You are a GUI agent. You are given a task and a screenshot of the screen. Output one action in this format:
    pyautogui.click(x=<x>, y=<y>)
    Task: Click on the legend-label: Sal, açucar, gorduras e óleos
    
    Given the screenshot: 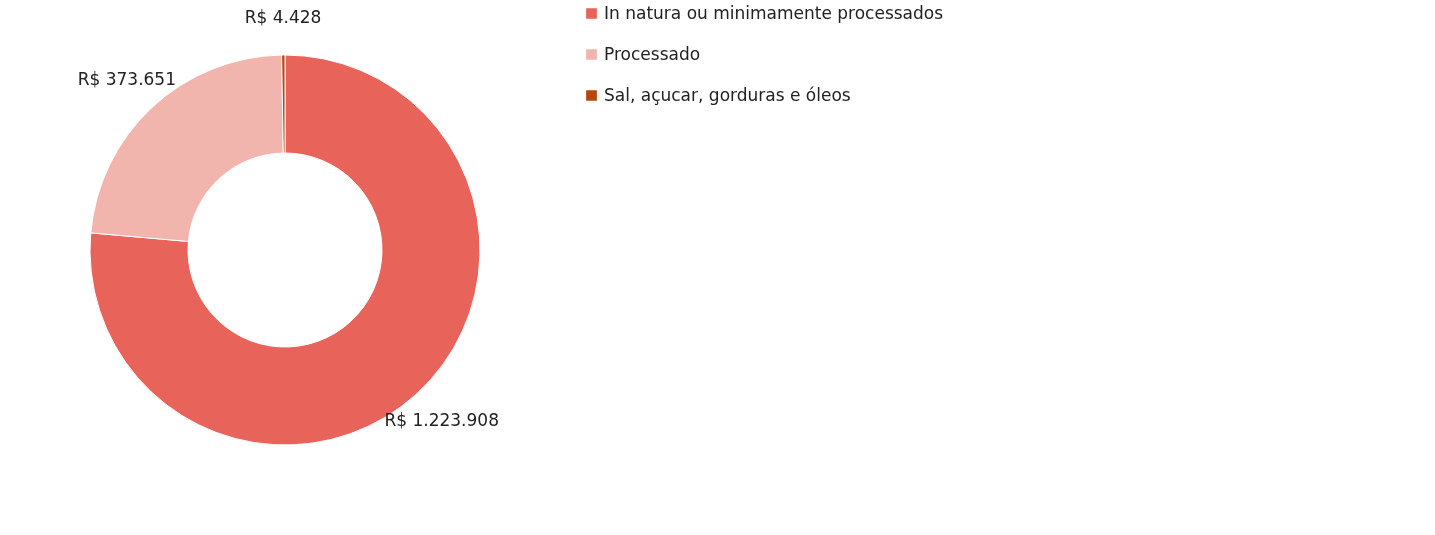 What is the action you would take?
    pyautogui.click(x=727, y=94)
    